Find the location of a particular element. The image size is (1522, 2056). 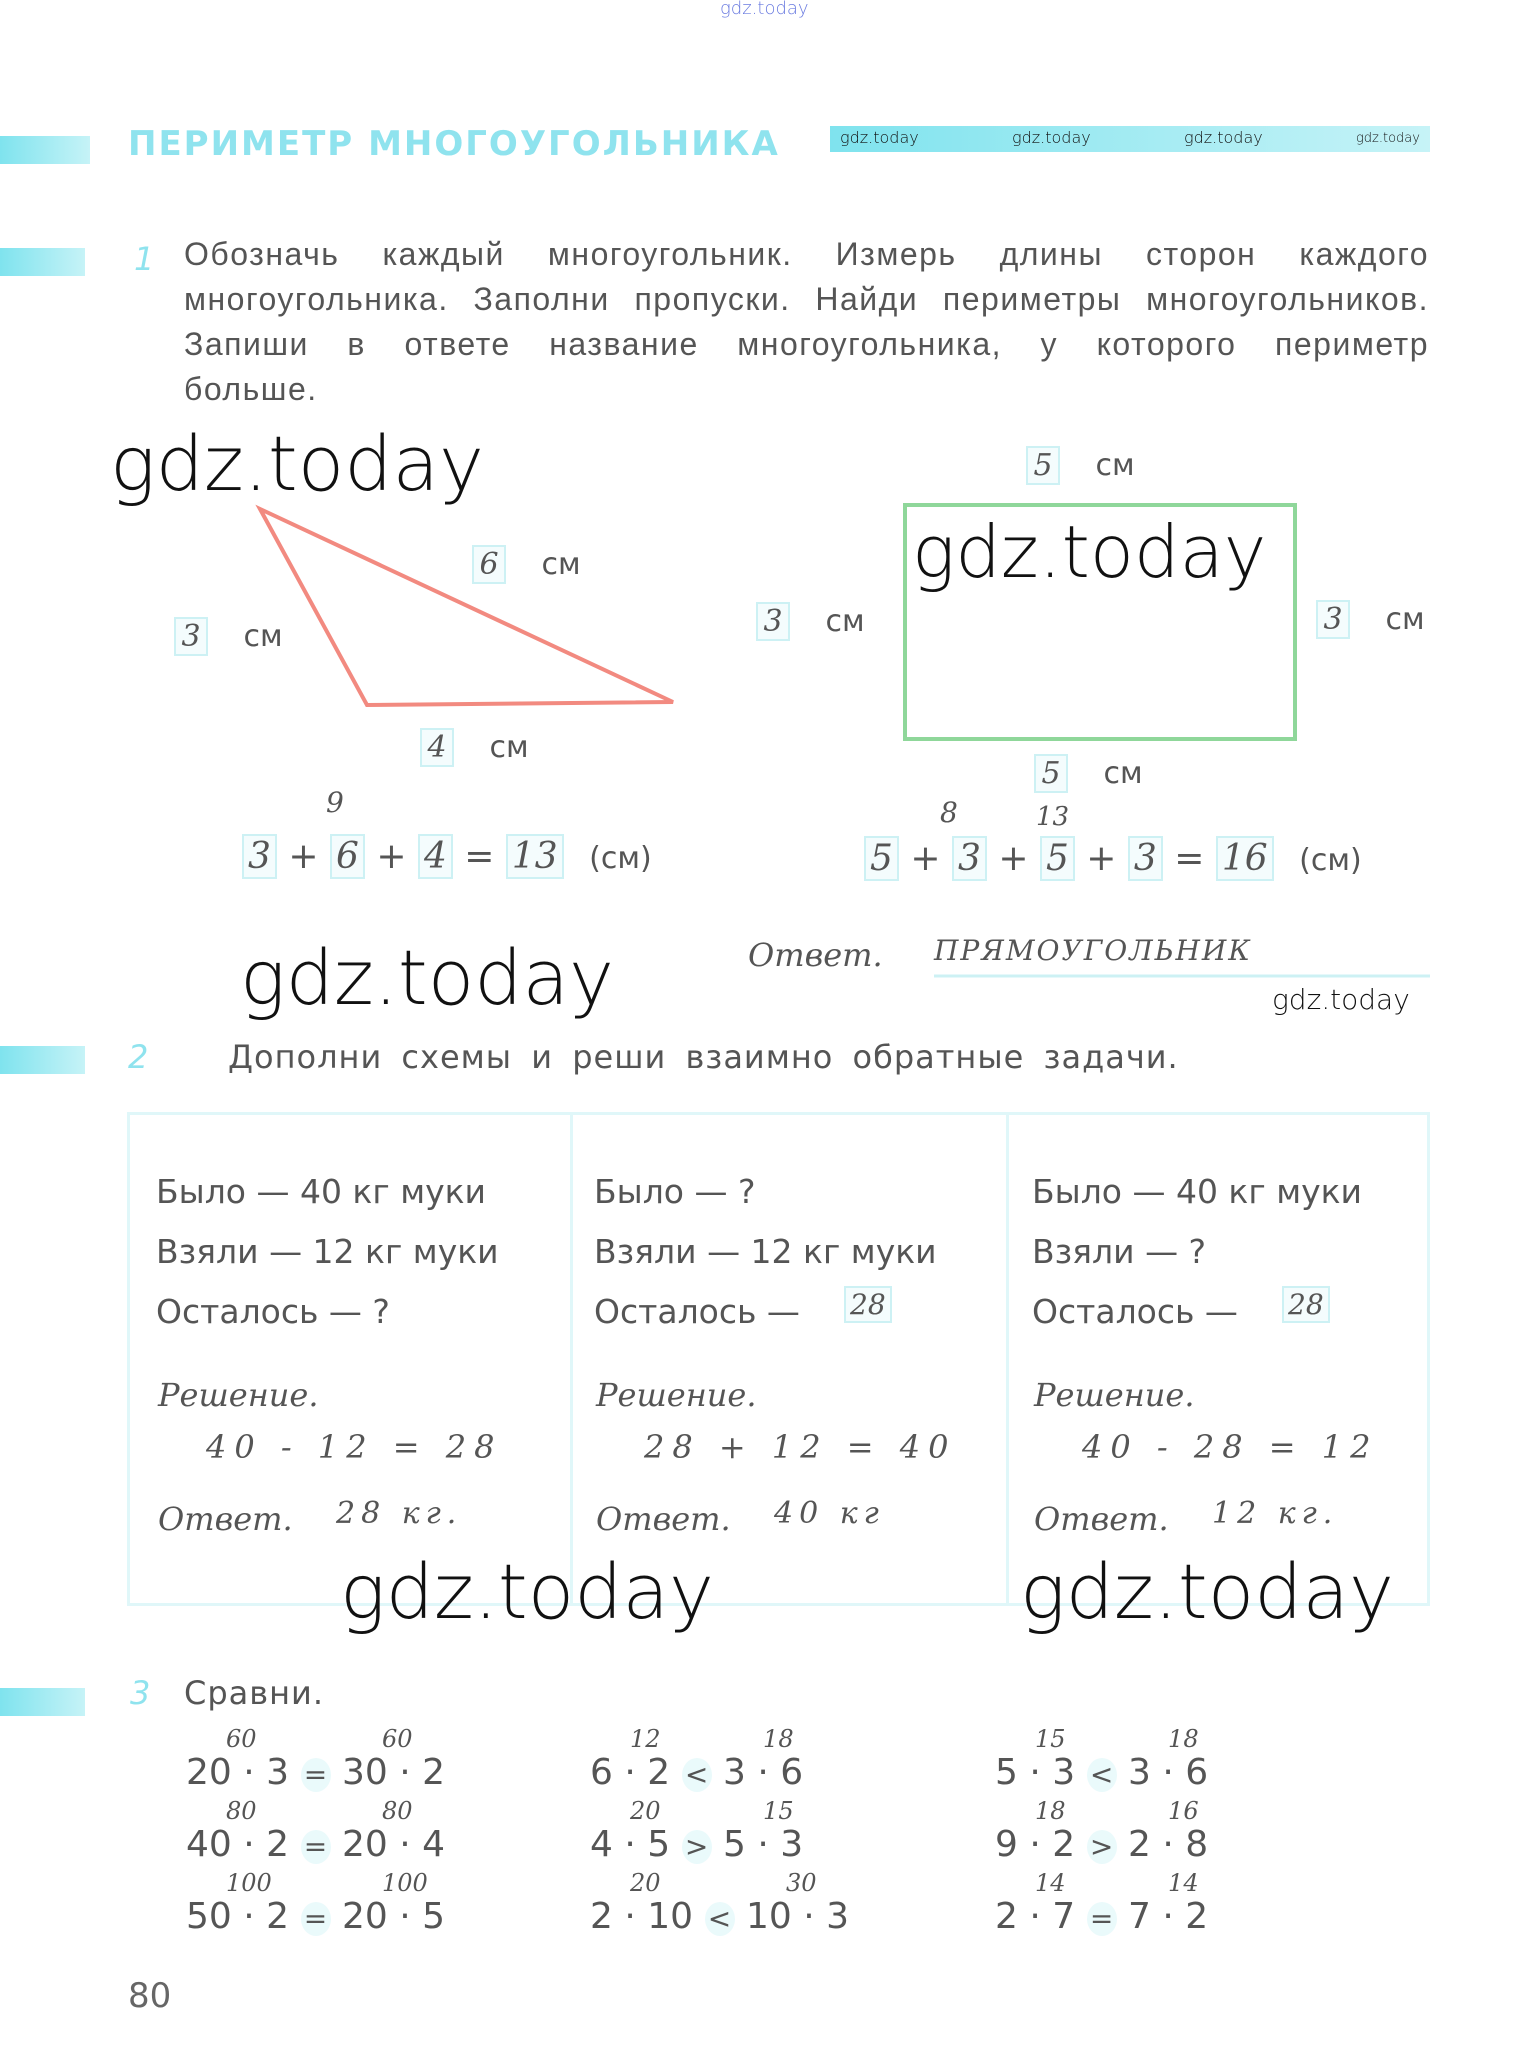

partial-sum: 8 is located at coordinates (949, 812).